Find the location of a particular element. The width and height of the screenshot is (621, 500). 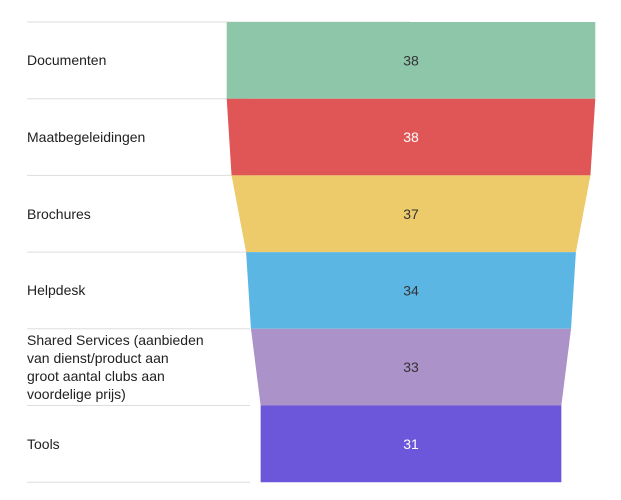

value-label: 34 is located at coordinates (411, 290).